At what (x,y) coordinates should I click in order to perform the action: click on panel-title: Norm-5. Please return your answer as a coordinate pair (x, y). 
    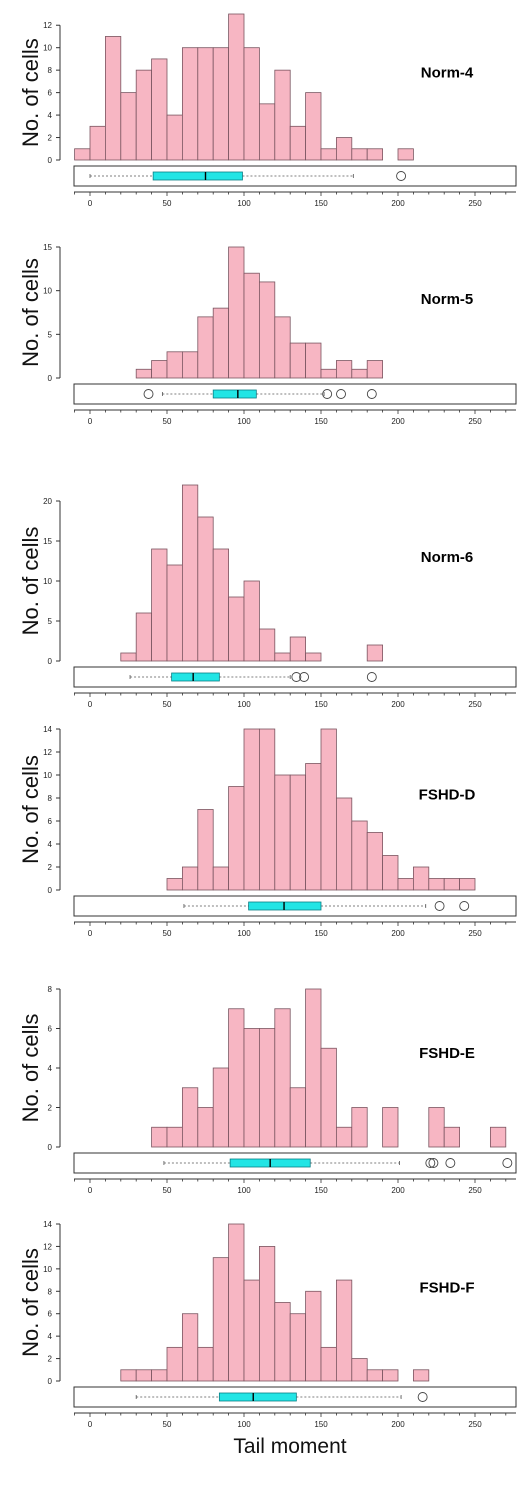
    Looking at the image, I should click on (447, 299).